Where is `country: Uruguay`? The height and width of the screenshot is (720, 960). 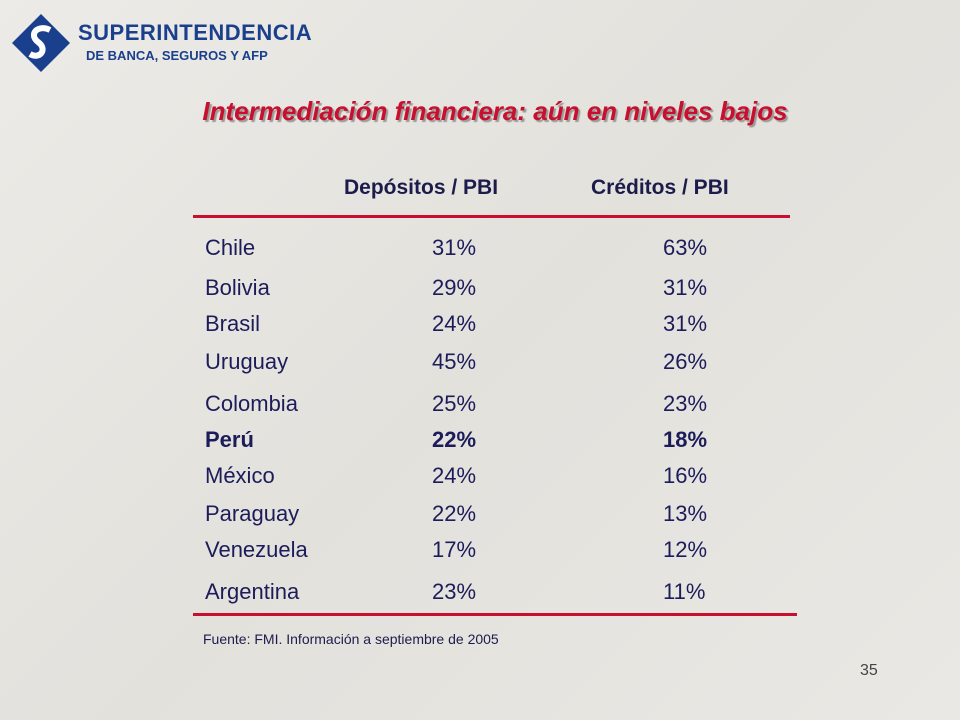 country: Uruguay is located at coordinates (247, 361).